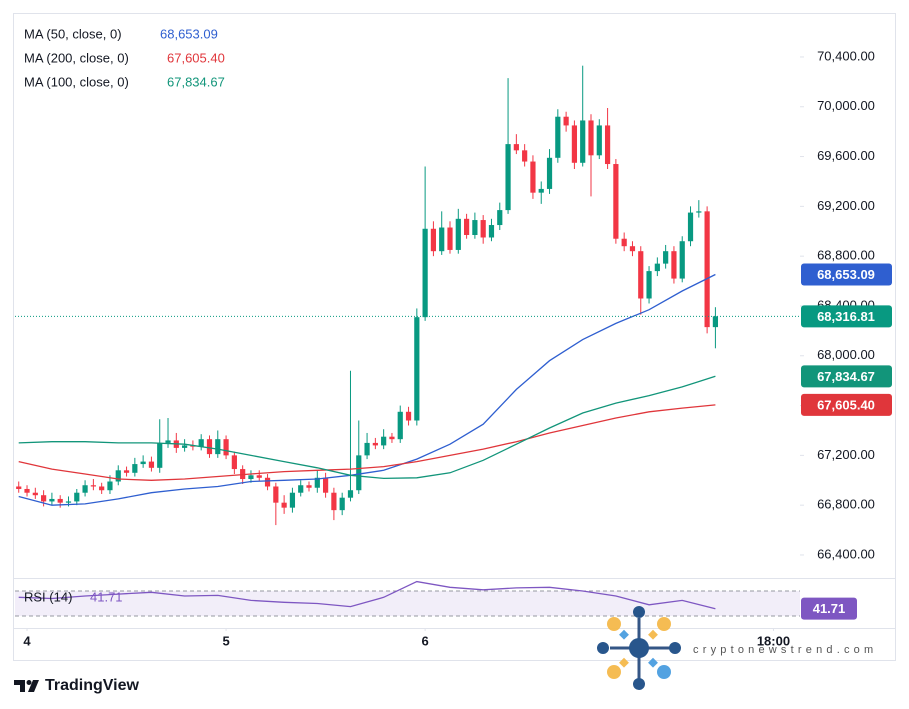  I want to click on rsi-line, so click(367, 595).